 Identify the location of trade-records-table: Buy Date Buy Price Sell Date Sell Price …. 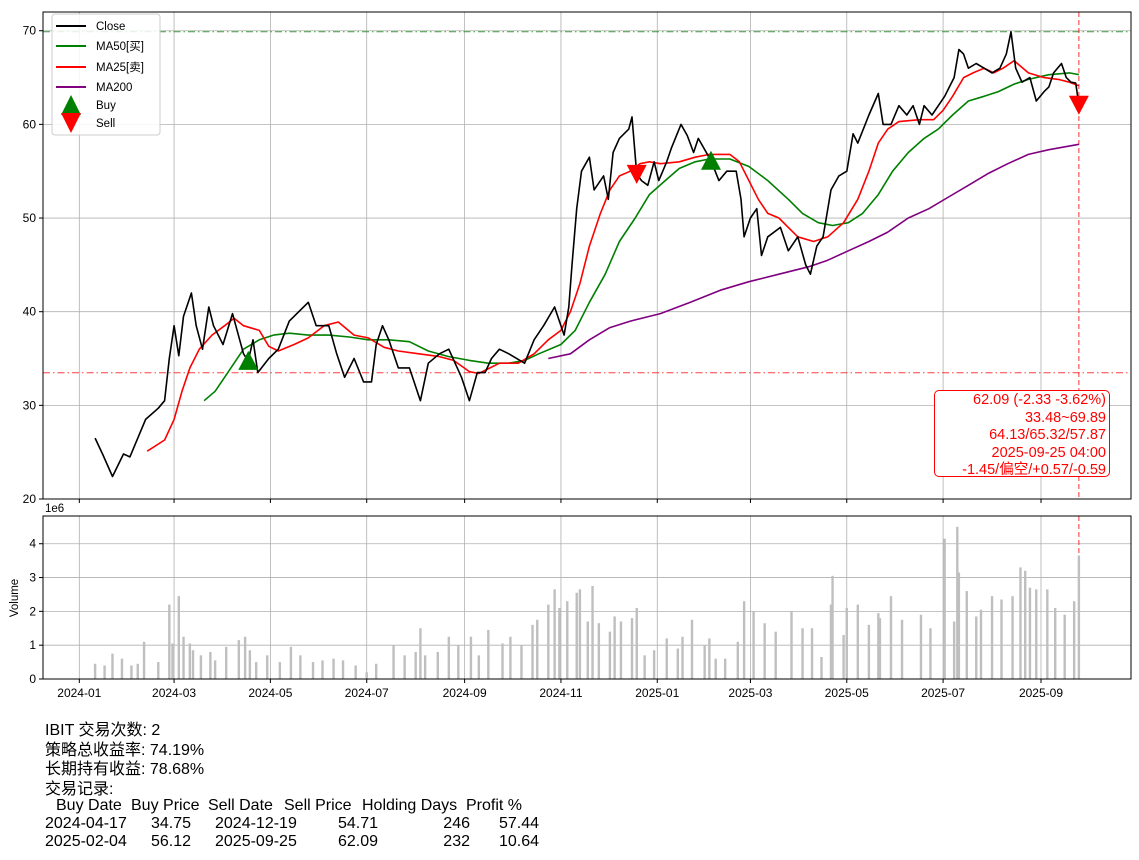
(300, 827).